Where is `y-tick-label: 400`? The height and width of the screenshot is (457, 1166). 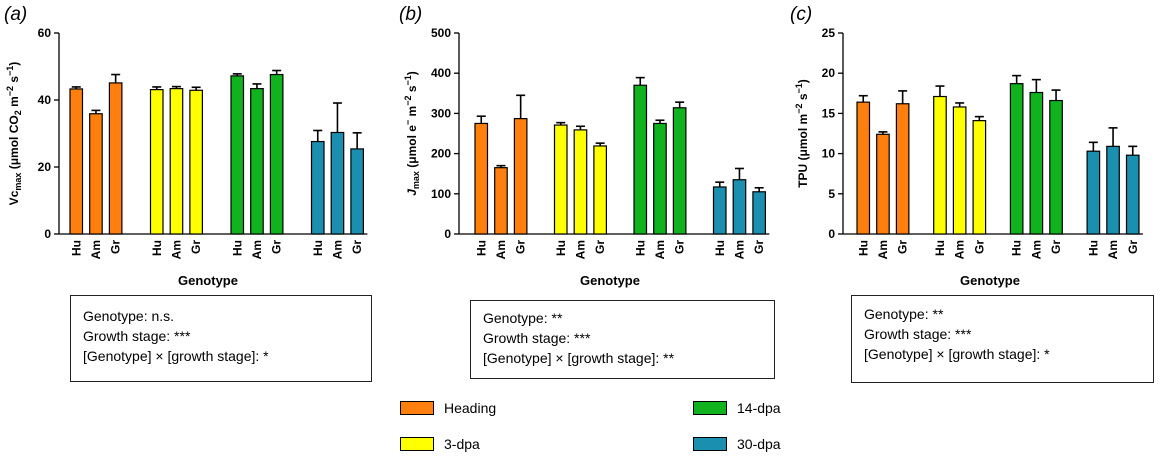
y-tick-label: 400 is located at coordinates (441, 73).